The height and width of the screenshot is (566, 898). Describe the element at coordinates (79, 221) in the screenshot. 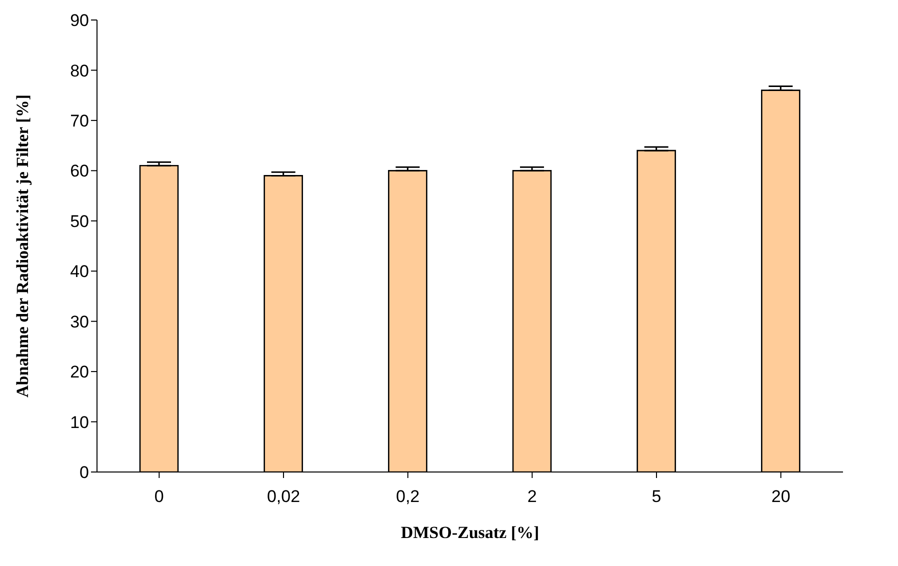

I see `y-tick-label: 50` at that location.